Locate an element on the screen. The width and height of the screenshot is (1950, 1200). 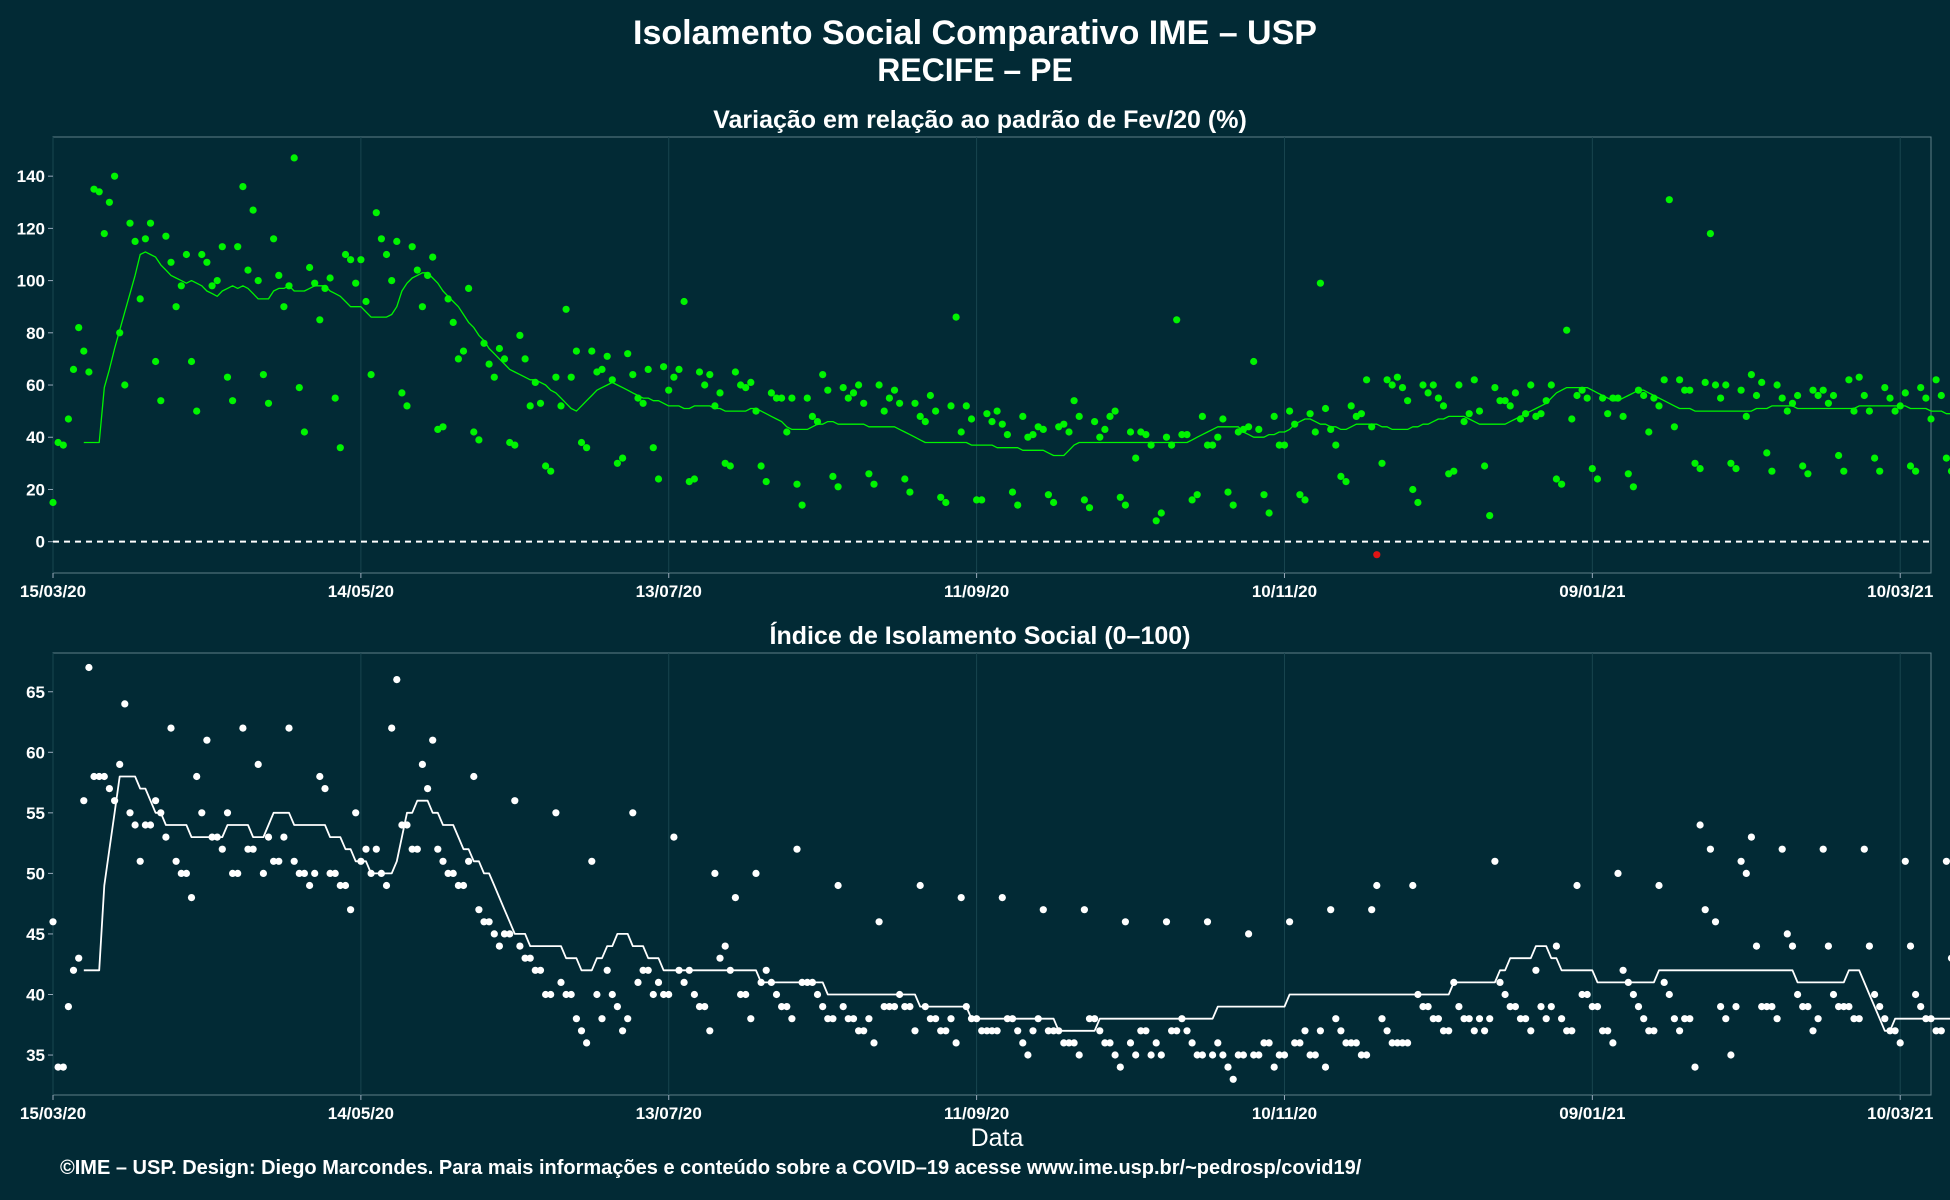
figure-title: Isolamento Social Comparativo IME – USP is located at coordinates (975, 33).